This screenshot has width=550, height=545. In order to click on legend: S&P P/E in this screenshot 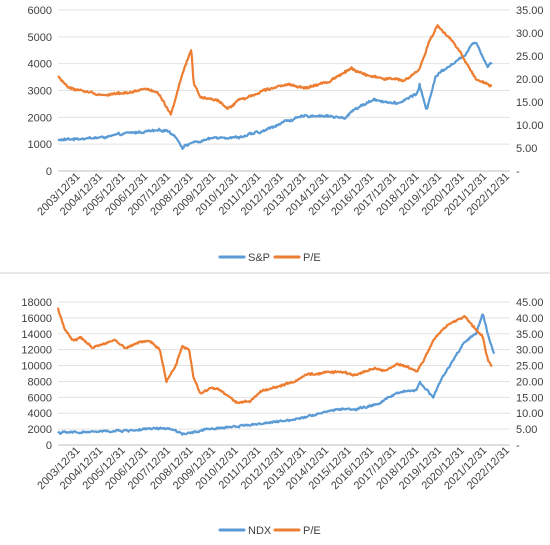, I will do `click(269, 258)`.